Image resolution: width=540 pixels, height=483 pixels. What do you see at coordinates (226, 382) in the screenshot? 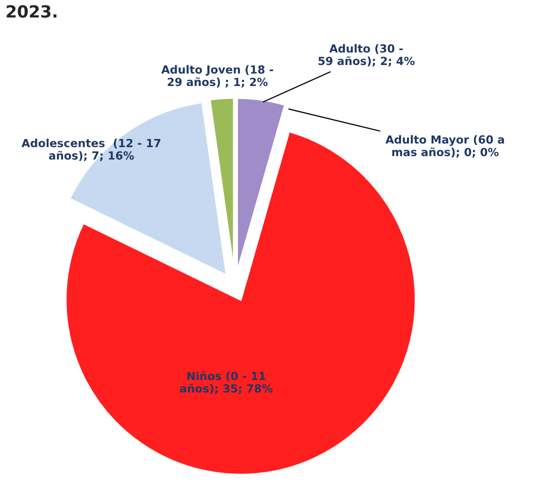
I see `slice-label: Niños (0 - 11 años); 35; 78%` at bounding box center [226, 382].